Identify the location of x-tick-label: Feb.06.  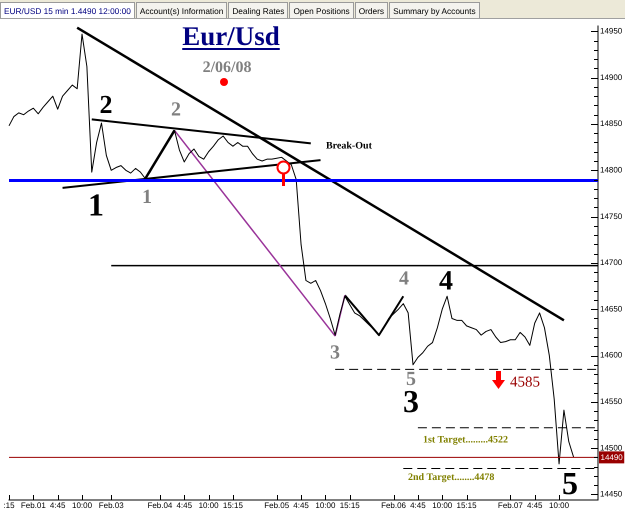
(394, 505).